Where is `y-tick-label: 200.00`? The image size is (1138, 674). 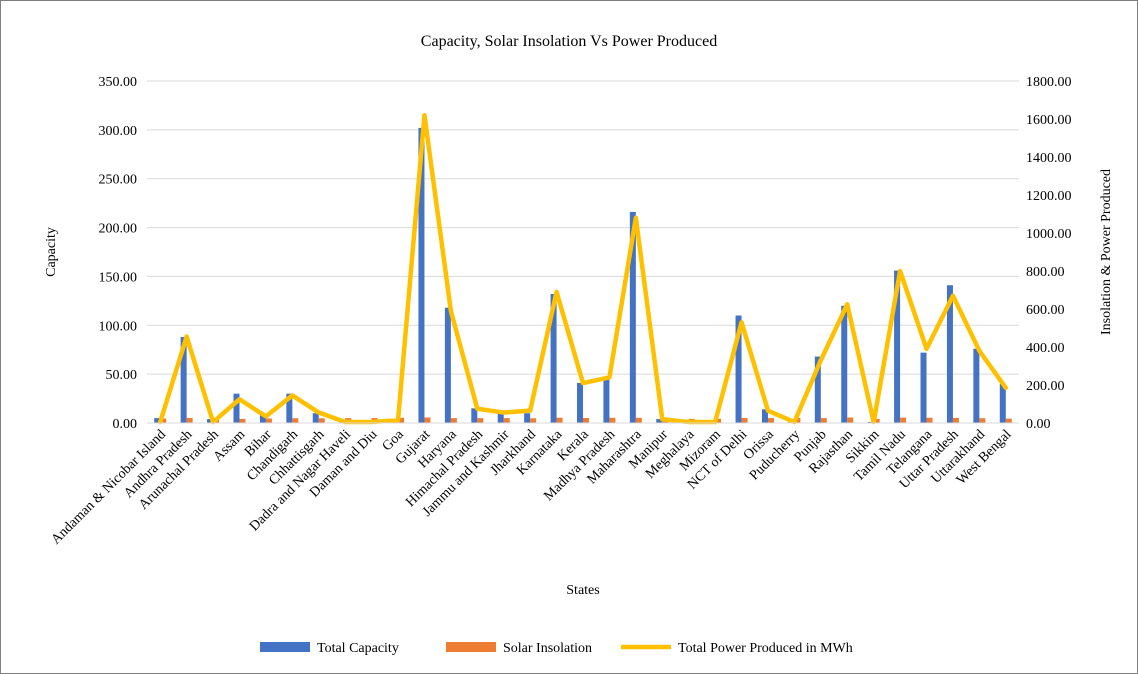
y-tick-label: 200.00 is located at coordinates (118, 229).